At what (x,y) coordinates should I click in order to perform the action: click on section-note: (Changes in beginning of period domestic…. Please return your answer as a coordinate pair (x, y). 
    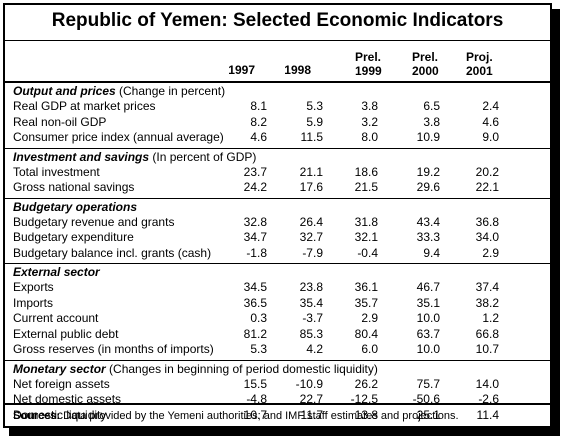
    Looking at the image, I should click on (241, 368).